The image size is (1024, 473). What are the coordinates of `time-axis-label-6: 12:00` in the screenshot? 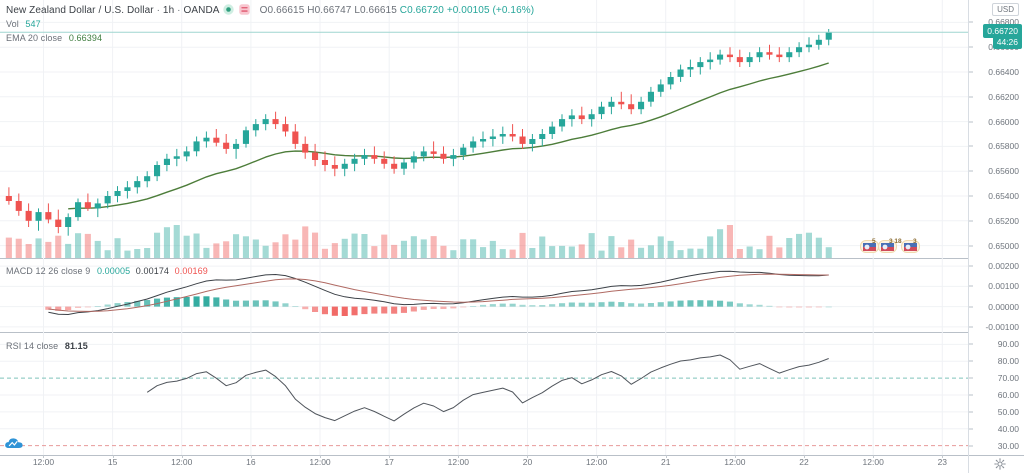 It's located at (458, 462).